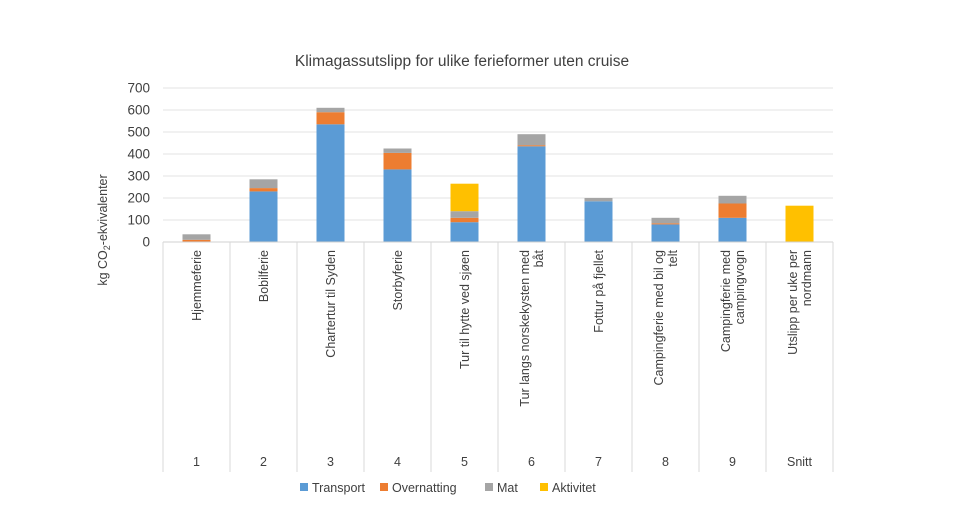 Image resolution: width=960 pixels, height=512 pixels. I want to click on category-label: Fottur på fjellet, so click(599, 290).